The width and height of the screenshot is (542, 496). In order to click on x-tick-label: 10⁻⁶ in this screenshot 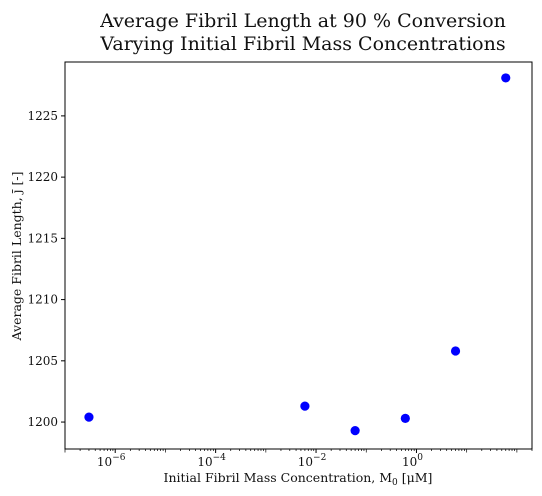, I will do `click(111, 461)`.